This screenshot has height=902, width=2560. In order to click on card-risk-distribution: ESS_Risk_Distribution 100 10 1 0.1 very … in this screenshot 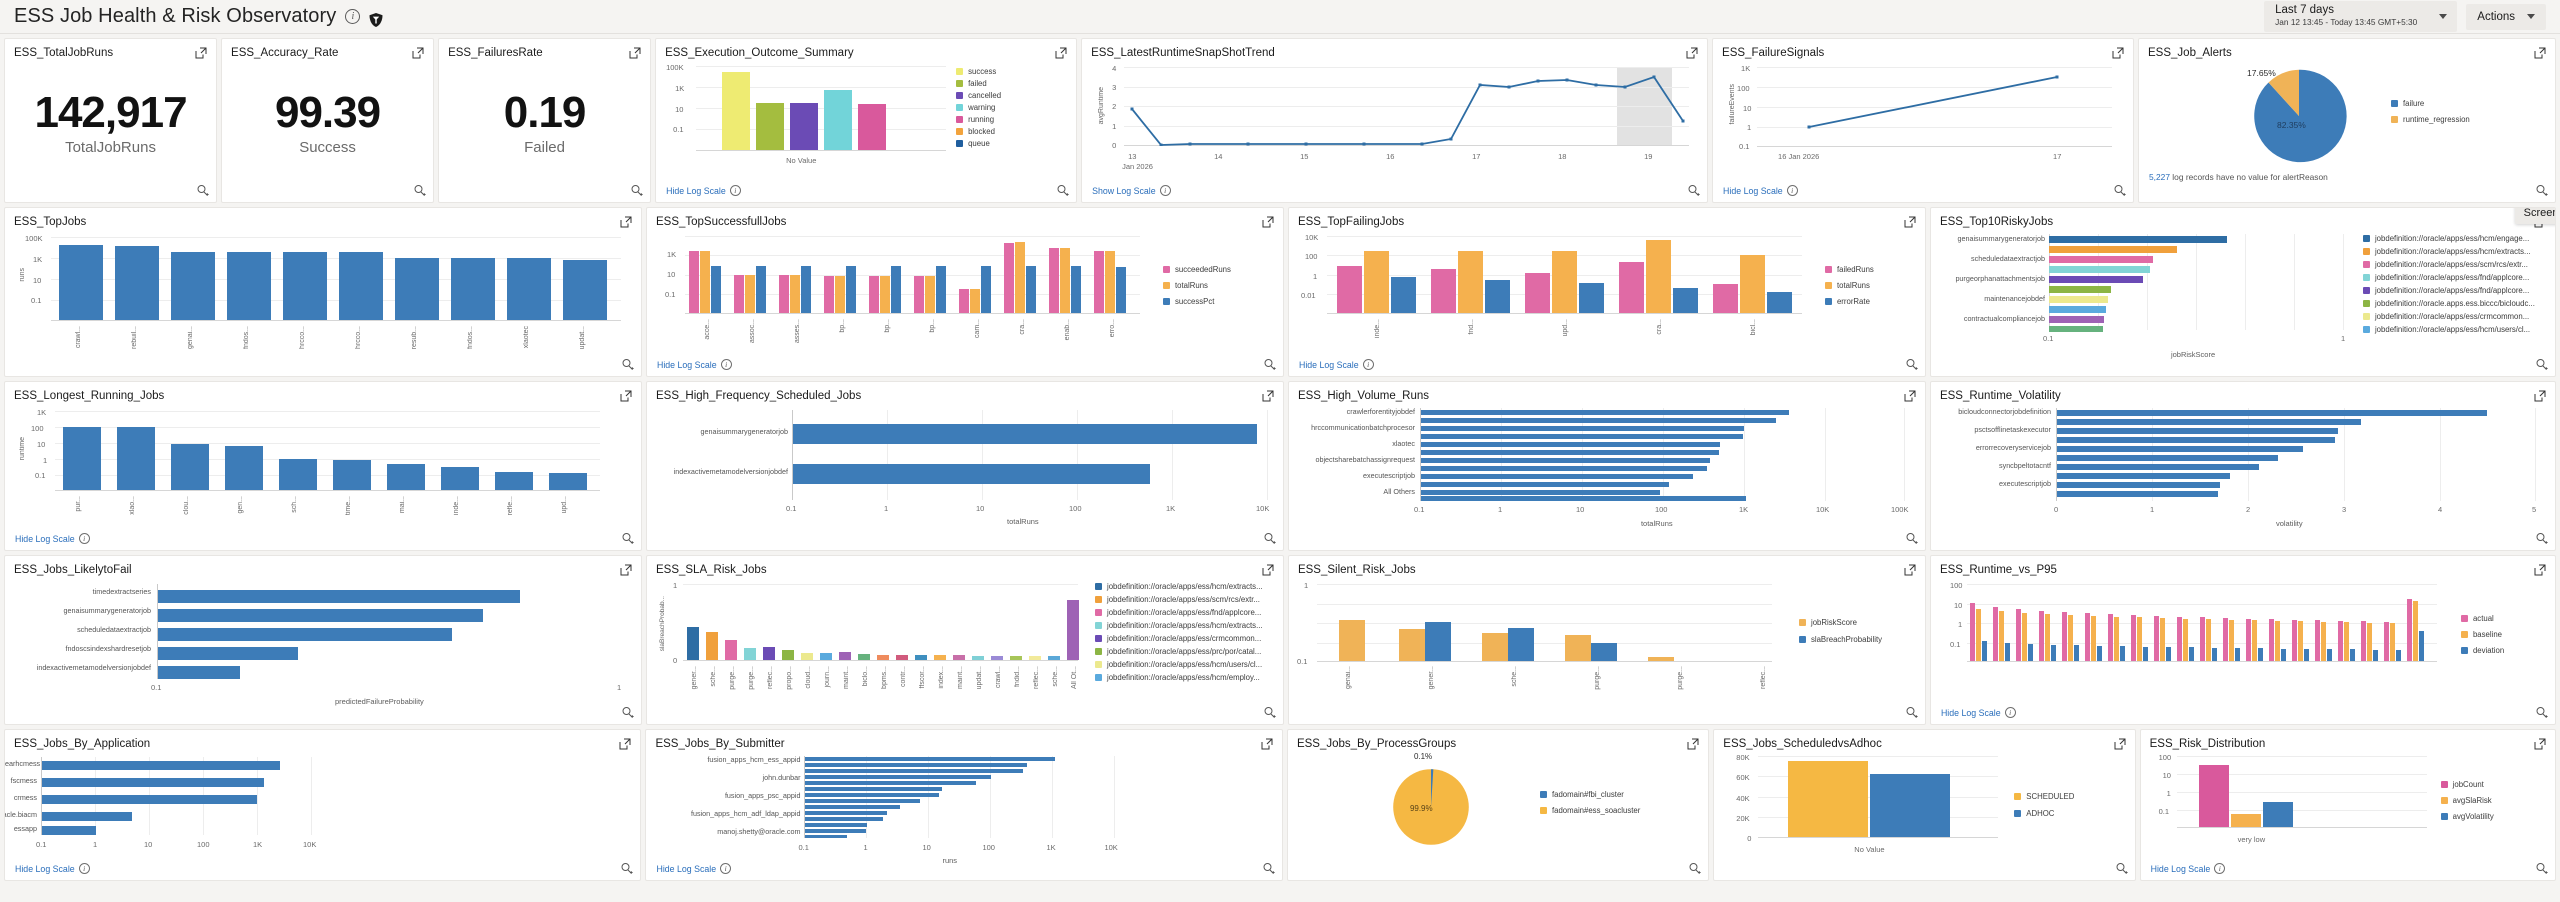, I will do `click(2347, 805)`.